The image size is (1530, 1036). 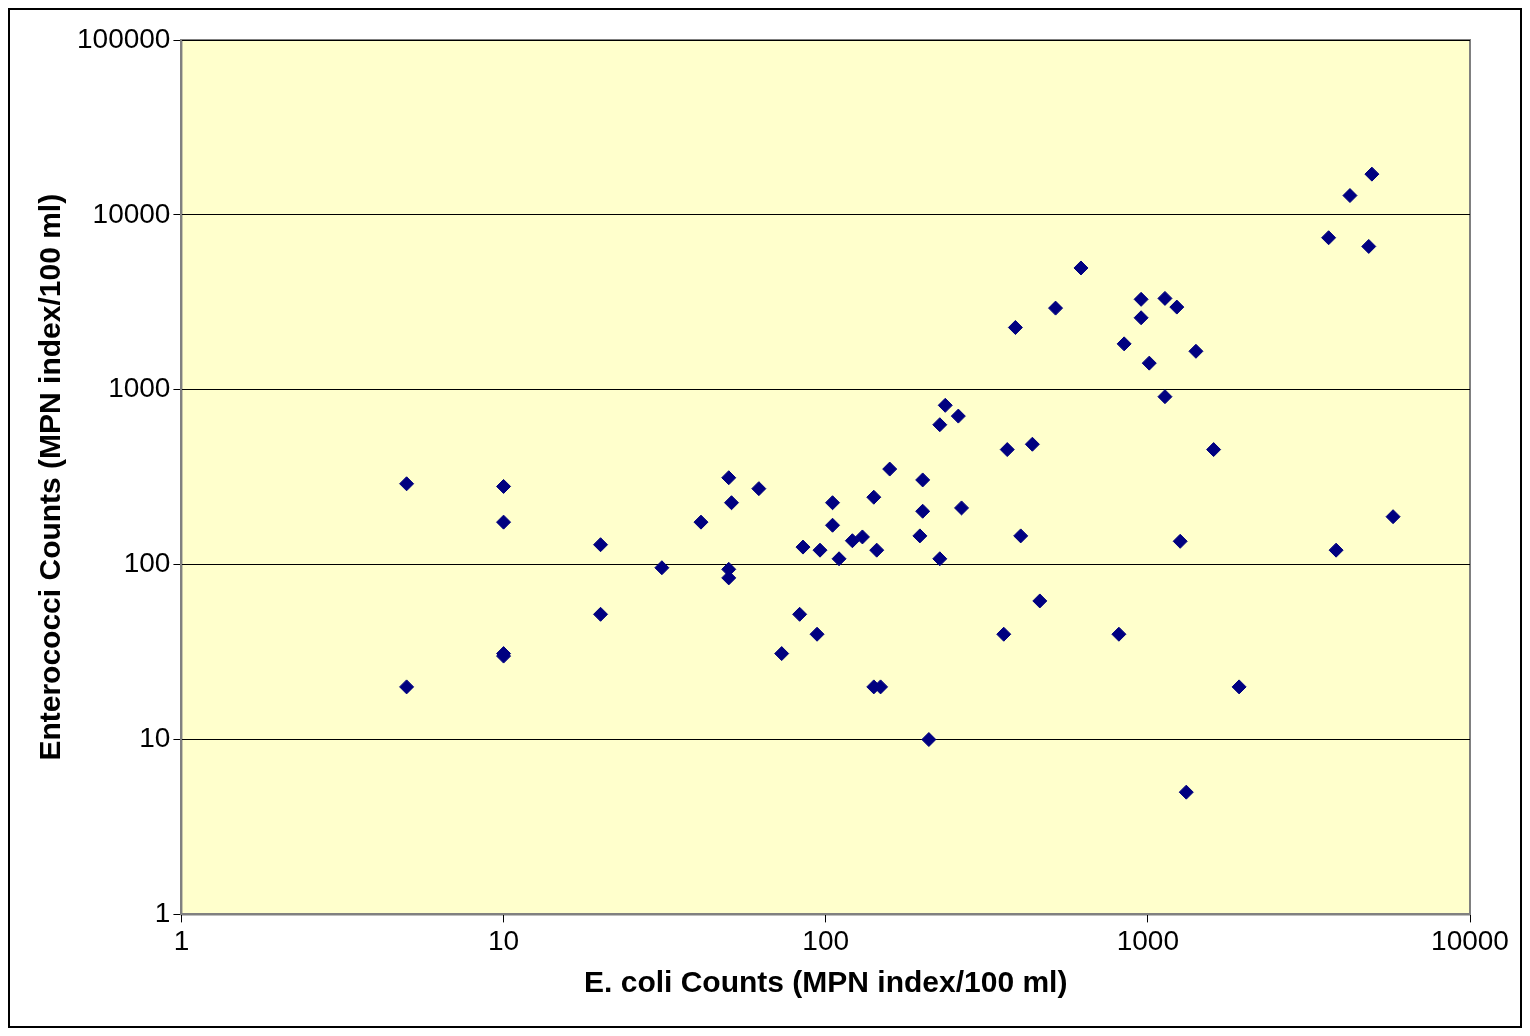 I want to click on y-axis-title: Enterococci Counts (MPN index/100 ml), so click(x=50, y=477).